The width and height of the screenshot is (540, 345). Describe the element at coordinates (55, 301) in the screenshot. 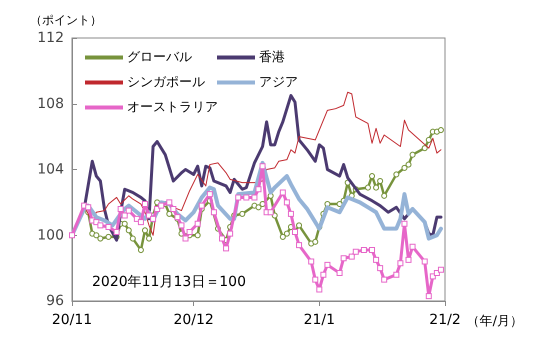

I see `y-tick-label: 96` at that location.